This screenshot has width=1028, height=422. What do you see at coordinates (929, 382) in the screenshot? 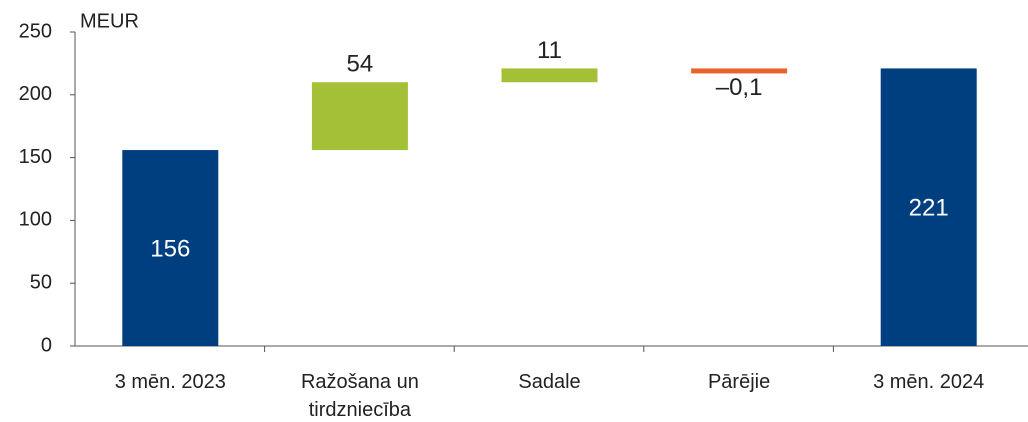
I see `x-tick-label: 3 mēn. 2024` at bounding box center [929, 382].